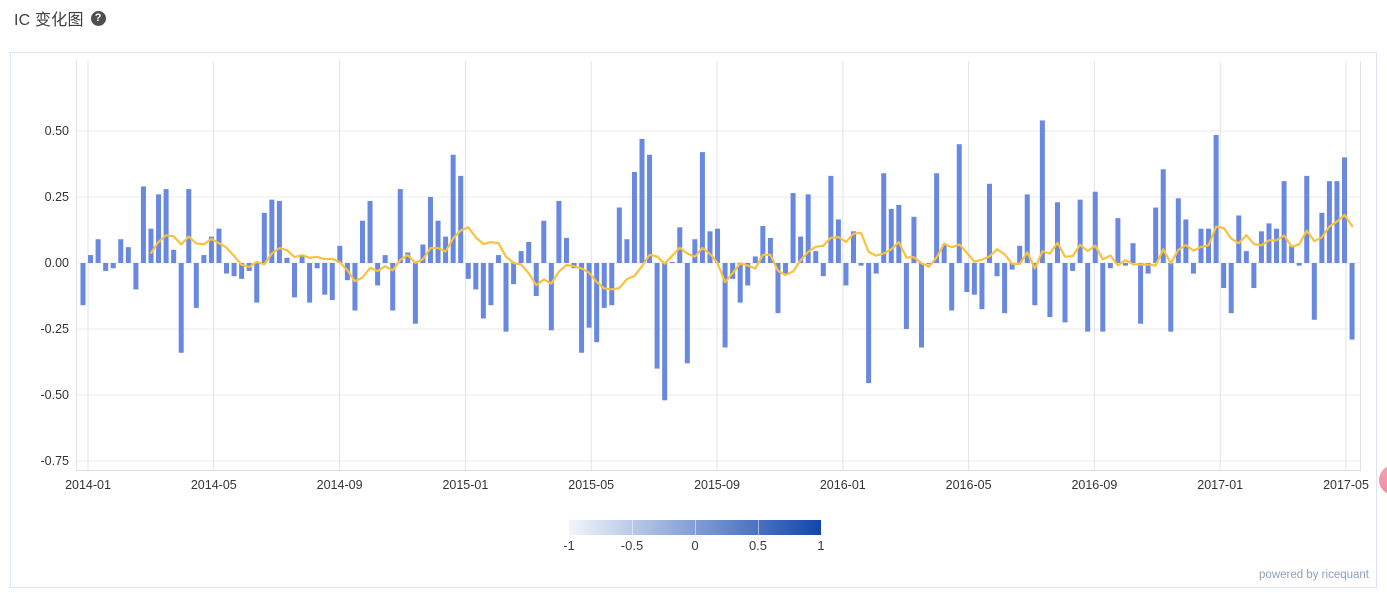 The width and height of the screenshot is (1387, 593). I want to click on floating-widget-button, so click(1383, 480).